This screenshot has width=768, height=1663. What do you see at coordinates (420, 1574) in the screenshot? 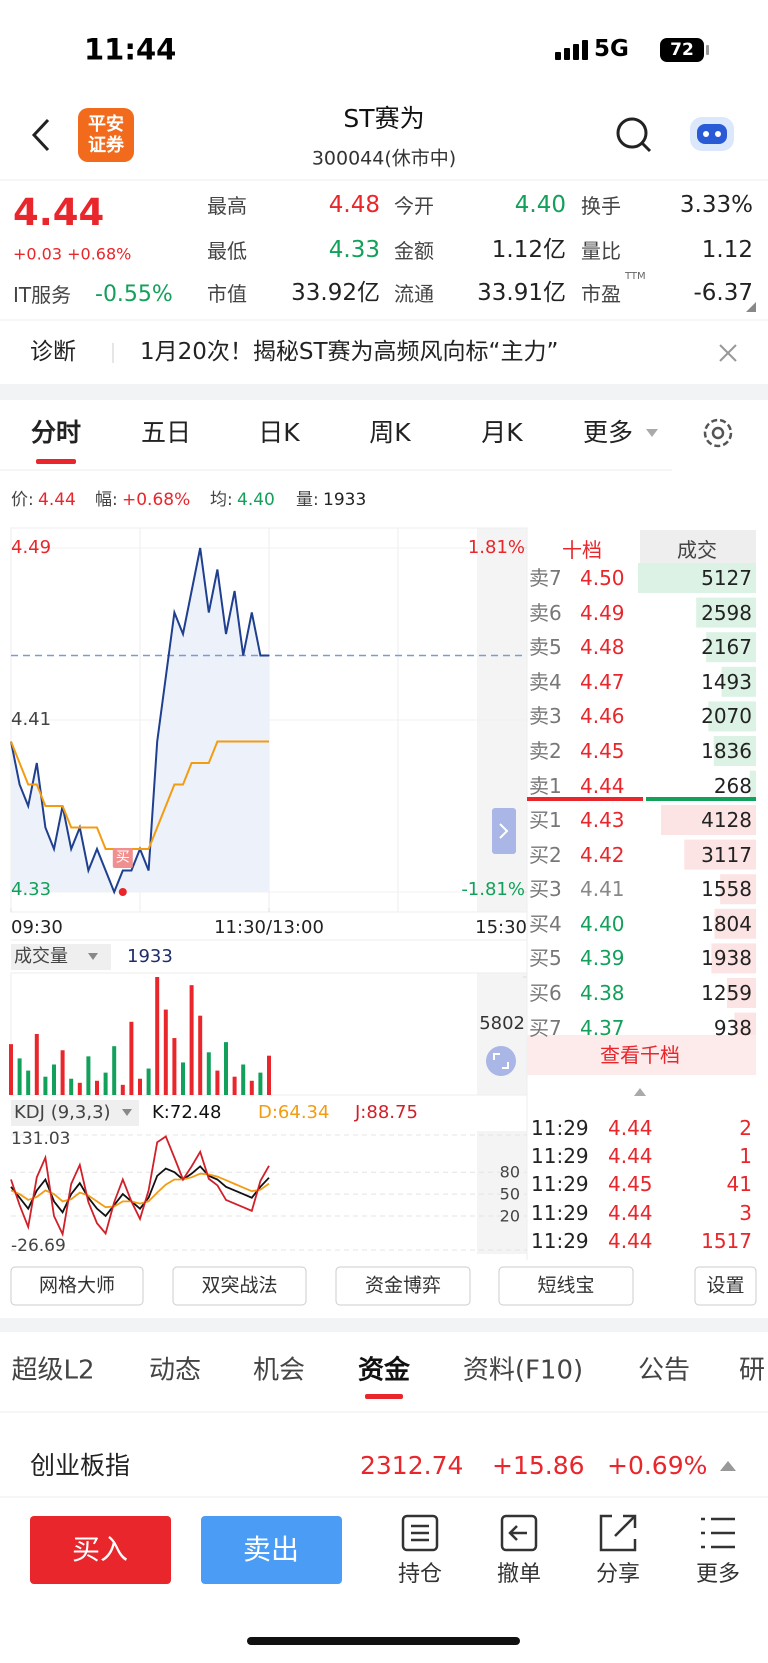
I see `action-label: 持仓` at bounding box center [420, 1574].